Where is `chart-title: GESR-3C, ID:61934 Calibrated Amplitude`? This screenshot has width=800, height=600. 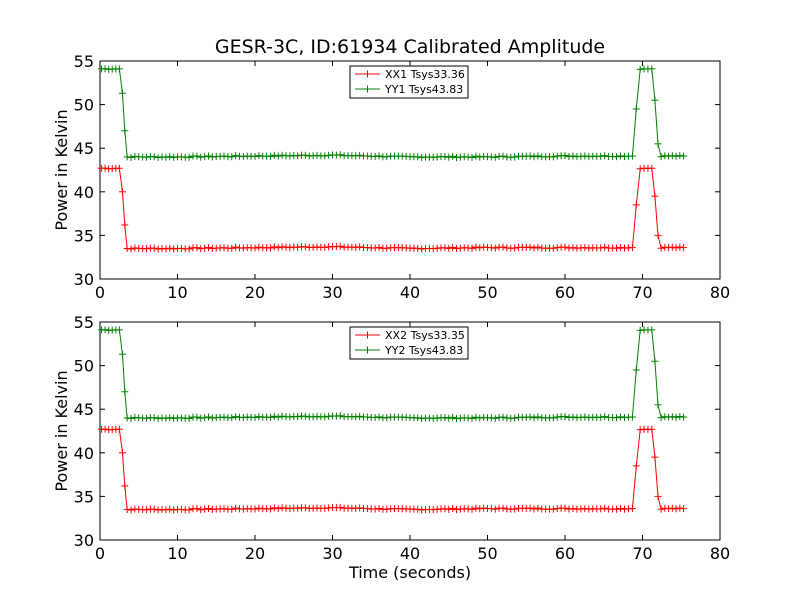
chart-title: GESR-3C, ID:61934 Calibrated Amplitude is located at coordinates (410, 47).